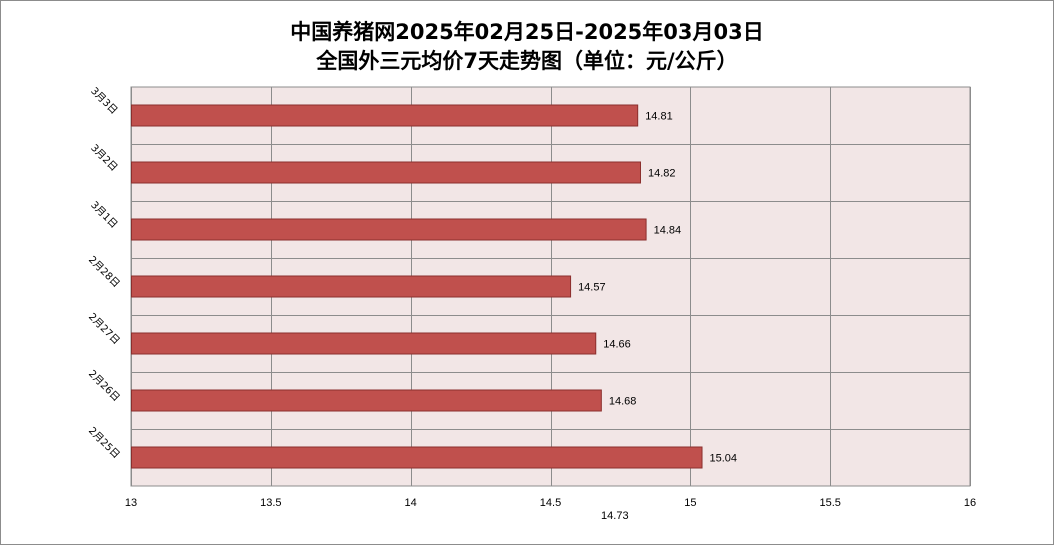 The height and width of the screenshot is (545, 1054). What do you see at coordinates (527, 61) in the screenshot?
I see `chart-subtitle: 全国外三元均价7天走势图（单位：元/公斤）` at bounding box center [527, 61].